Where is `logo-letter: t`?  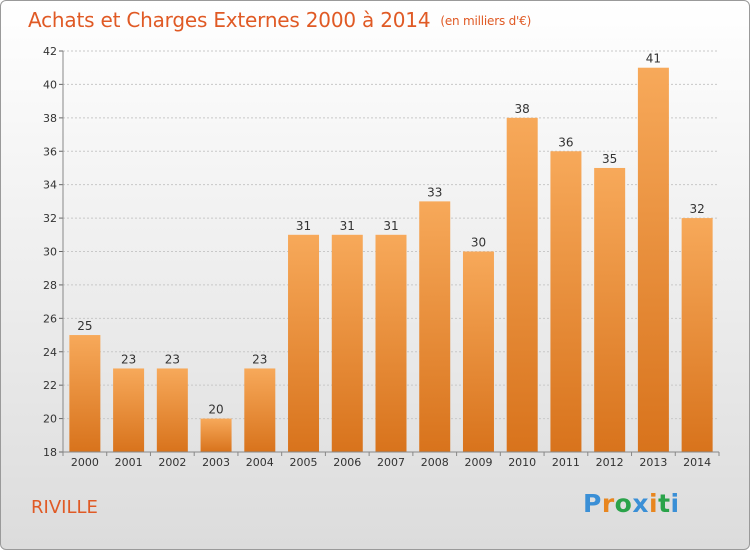
logo-letter: t is located at coordinates (664, 503).